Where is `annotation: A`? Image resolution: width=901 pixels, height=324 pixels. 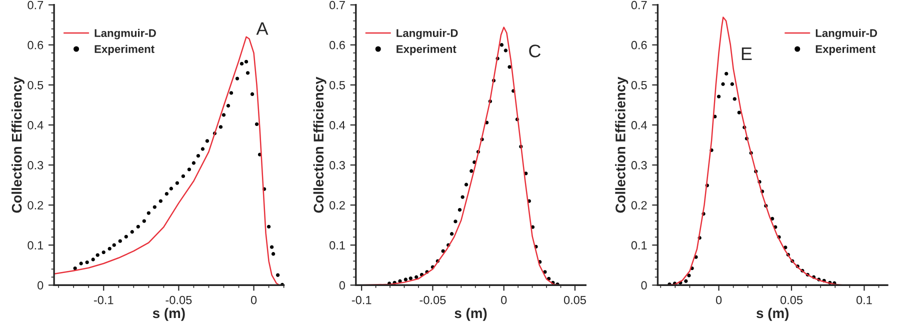
annotation: A is located at coordinates (262, 28).